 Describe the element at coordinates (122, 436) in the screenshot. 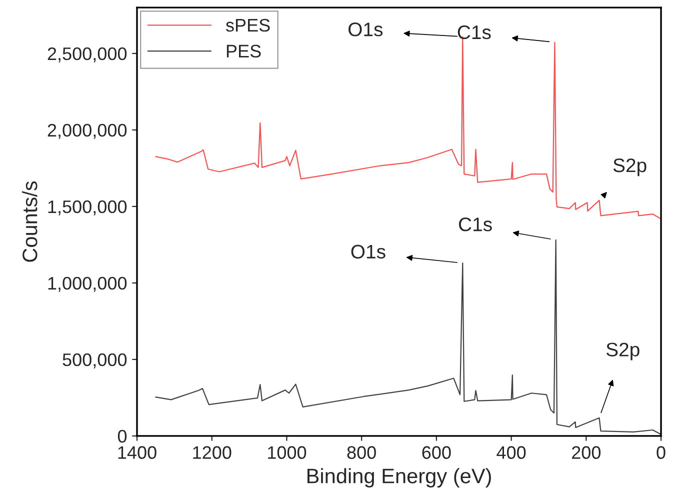

I see `y-tick-label: 0` at that location.